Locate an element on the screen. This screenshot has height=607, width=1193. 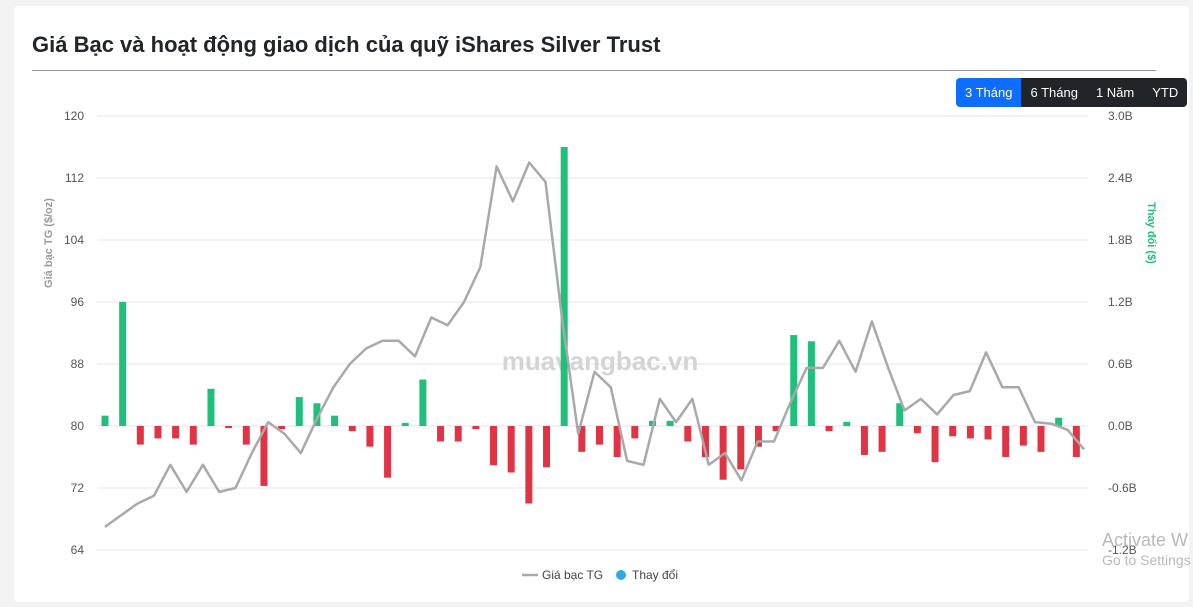
os-activation-overlay: Activate W Go to Settings is located at coordinates (1147, 549).